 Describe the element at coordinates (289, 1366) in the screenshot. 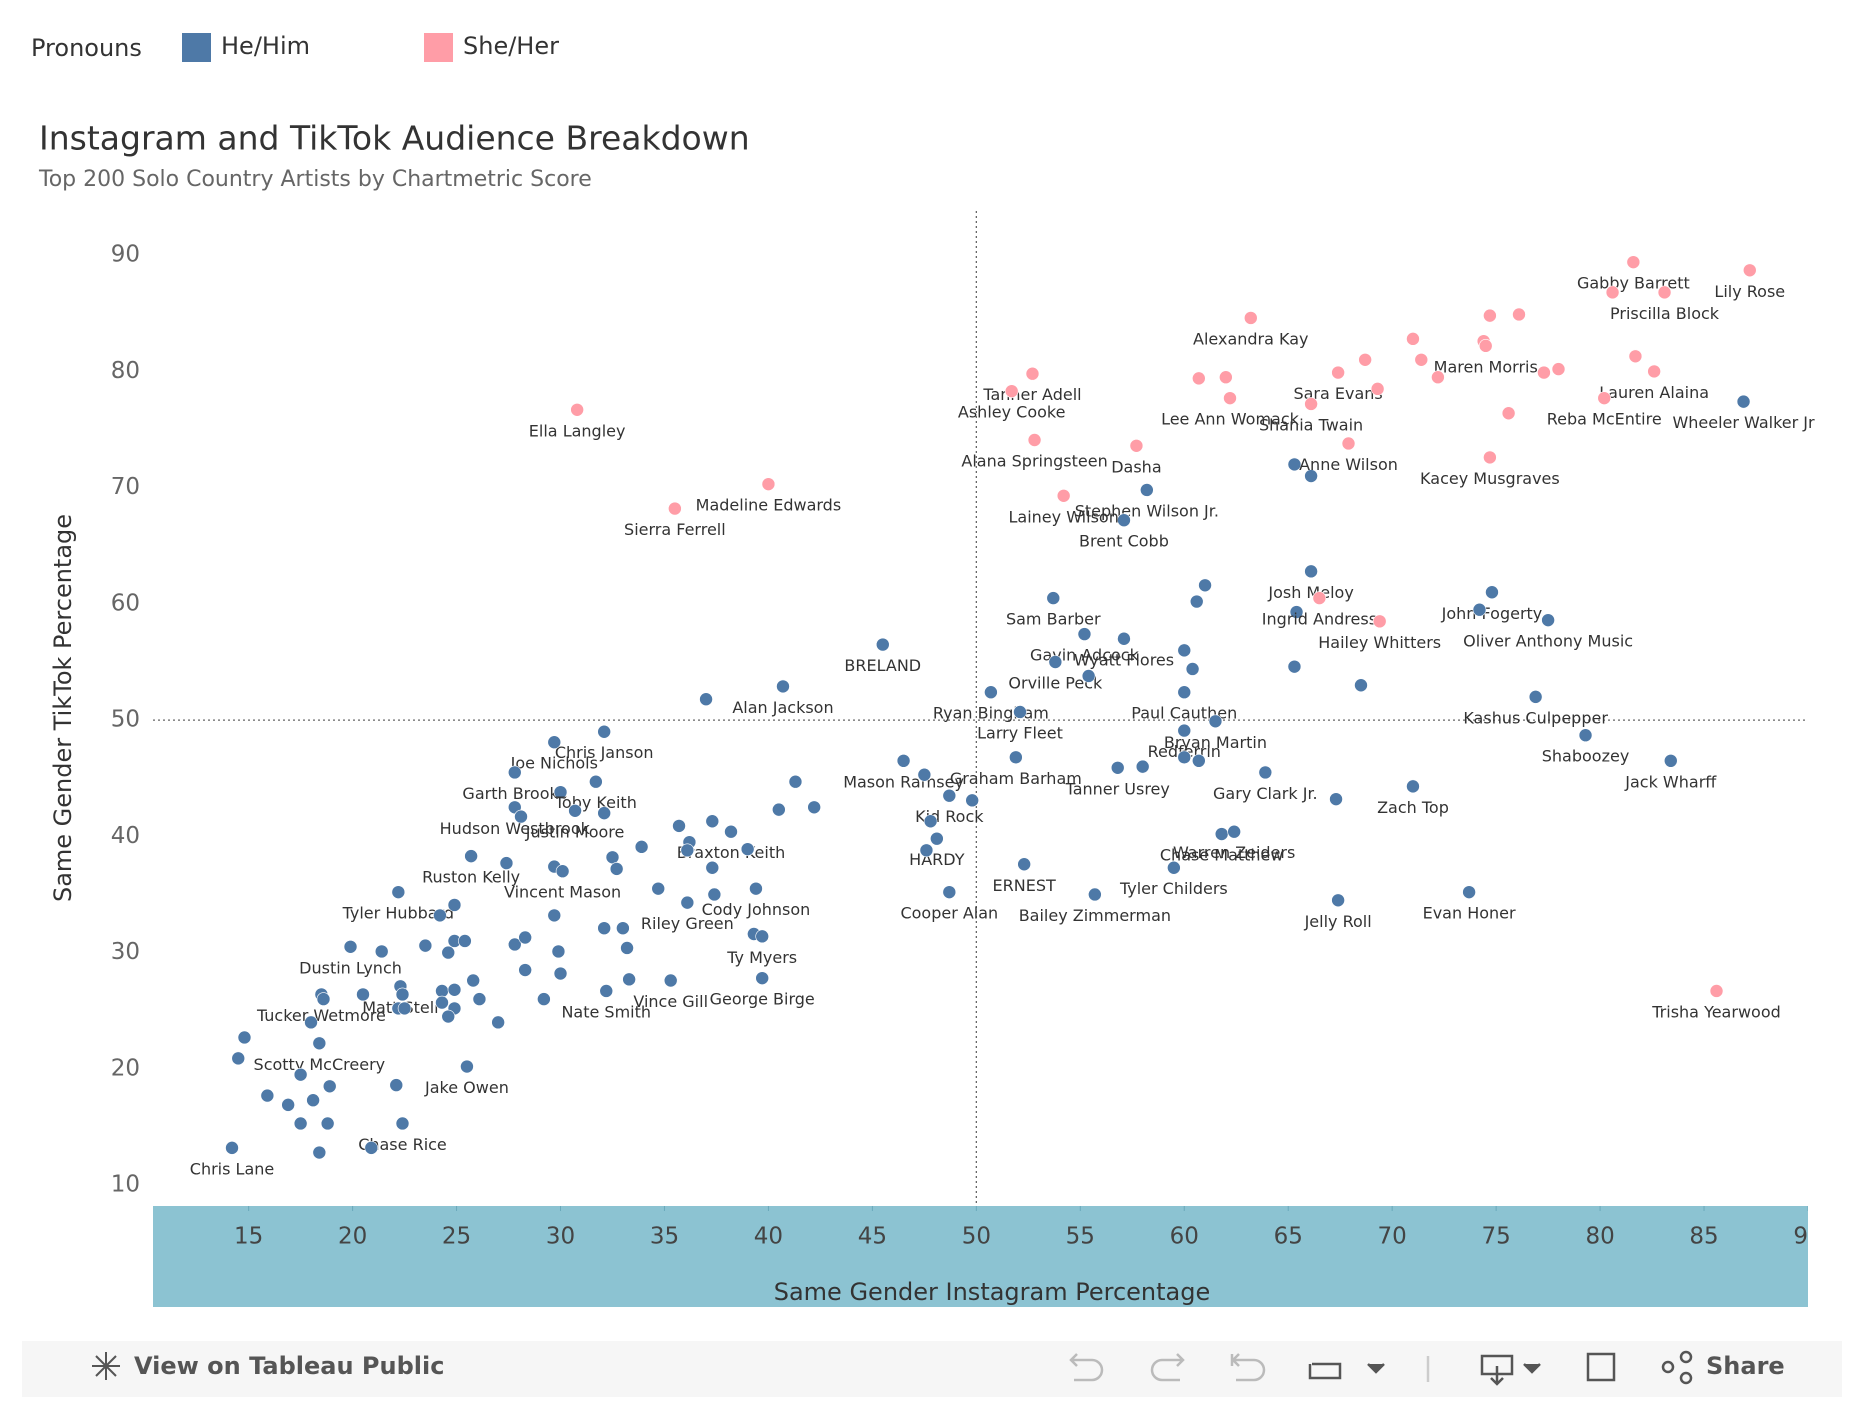

I see `view-link: View on Tableau Public` at that location.